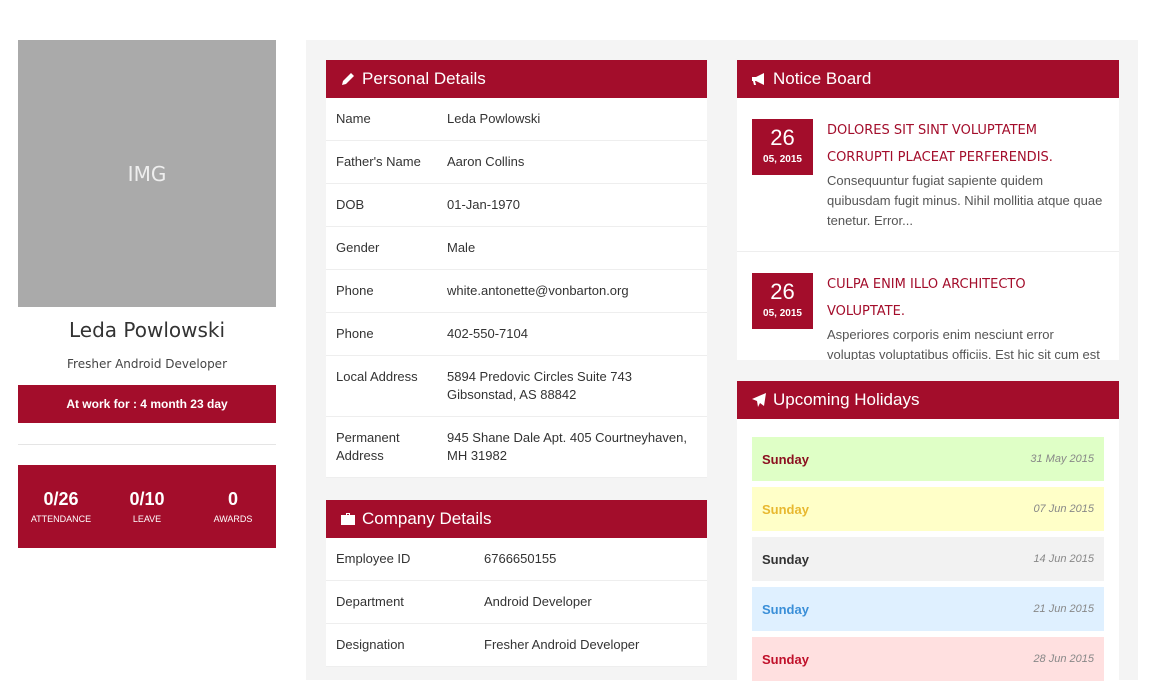  Describe the element at coordinates (928, 659) in the screenshot. I see `holiday: Sunday 28 Jun 2015` at that location.